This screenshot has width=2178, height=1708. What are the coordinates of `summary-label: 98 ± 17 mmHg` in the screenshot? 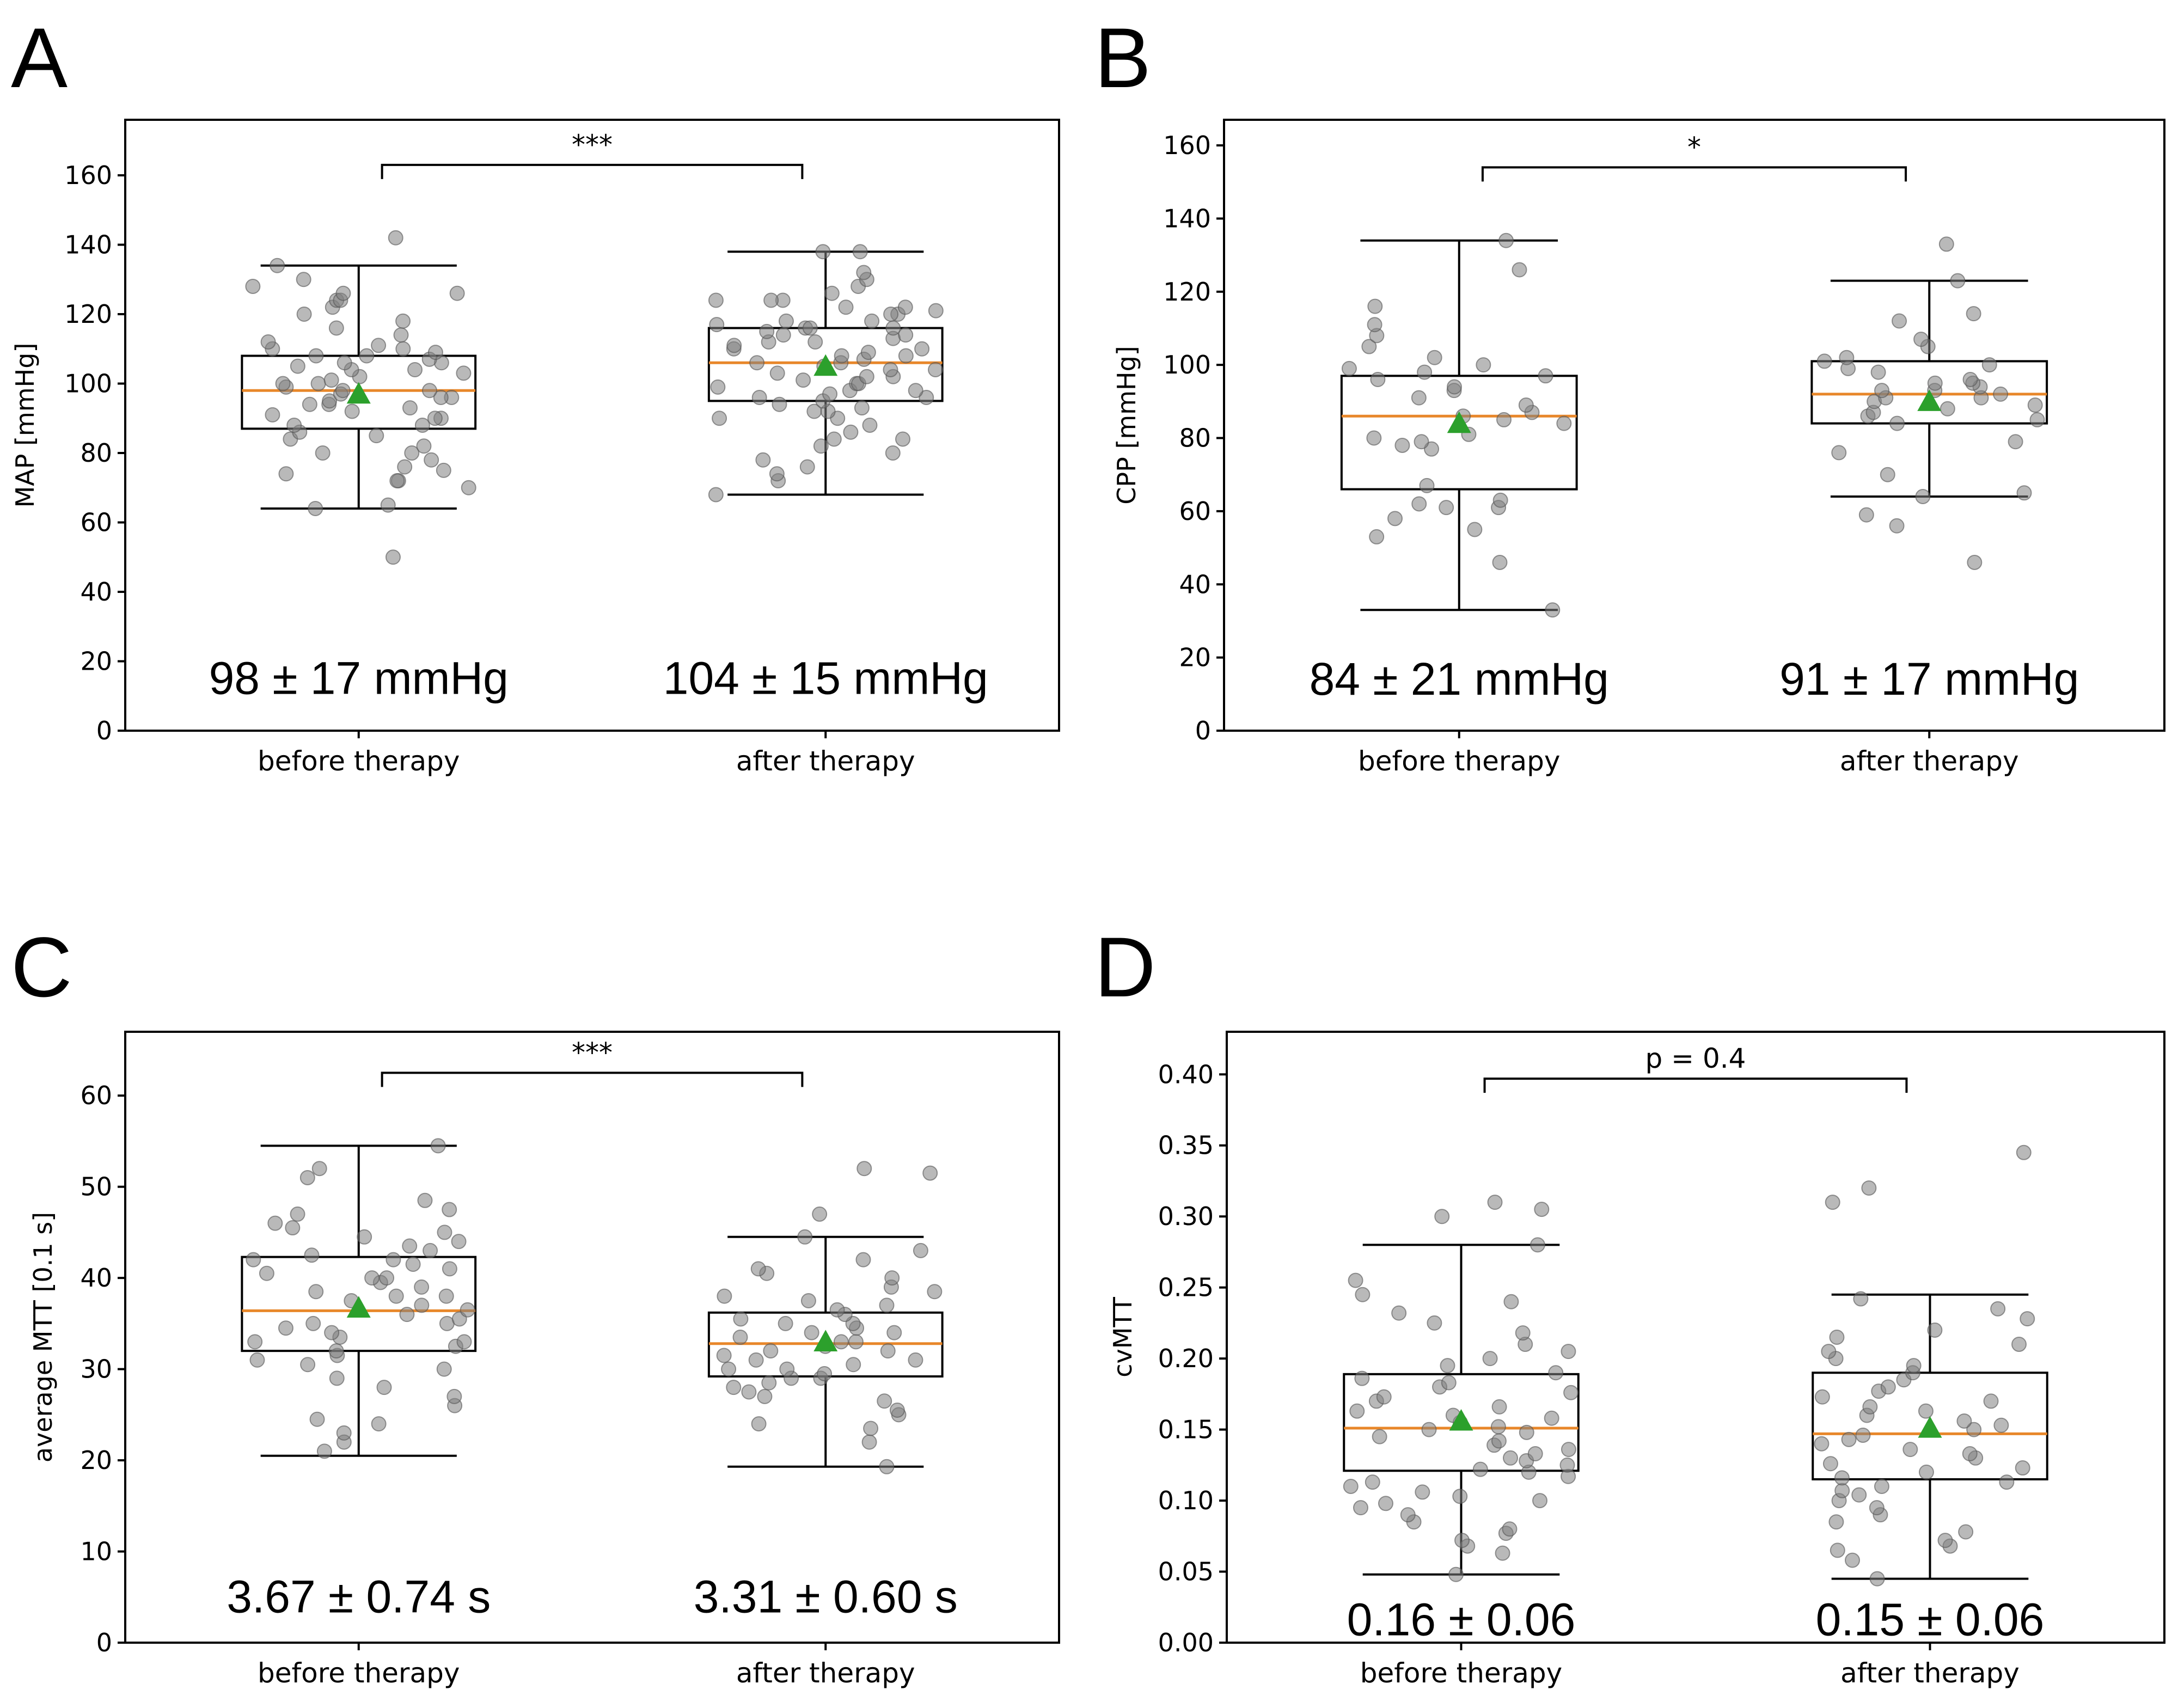 It's located at (359, 677).